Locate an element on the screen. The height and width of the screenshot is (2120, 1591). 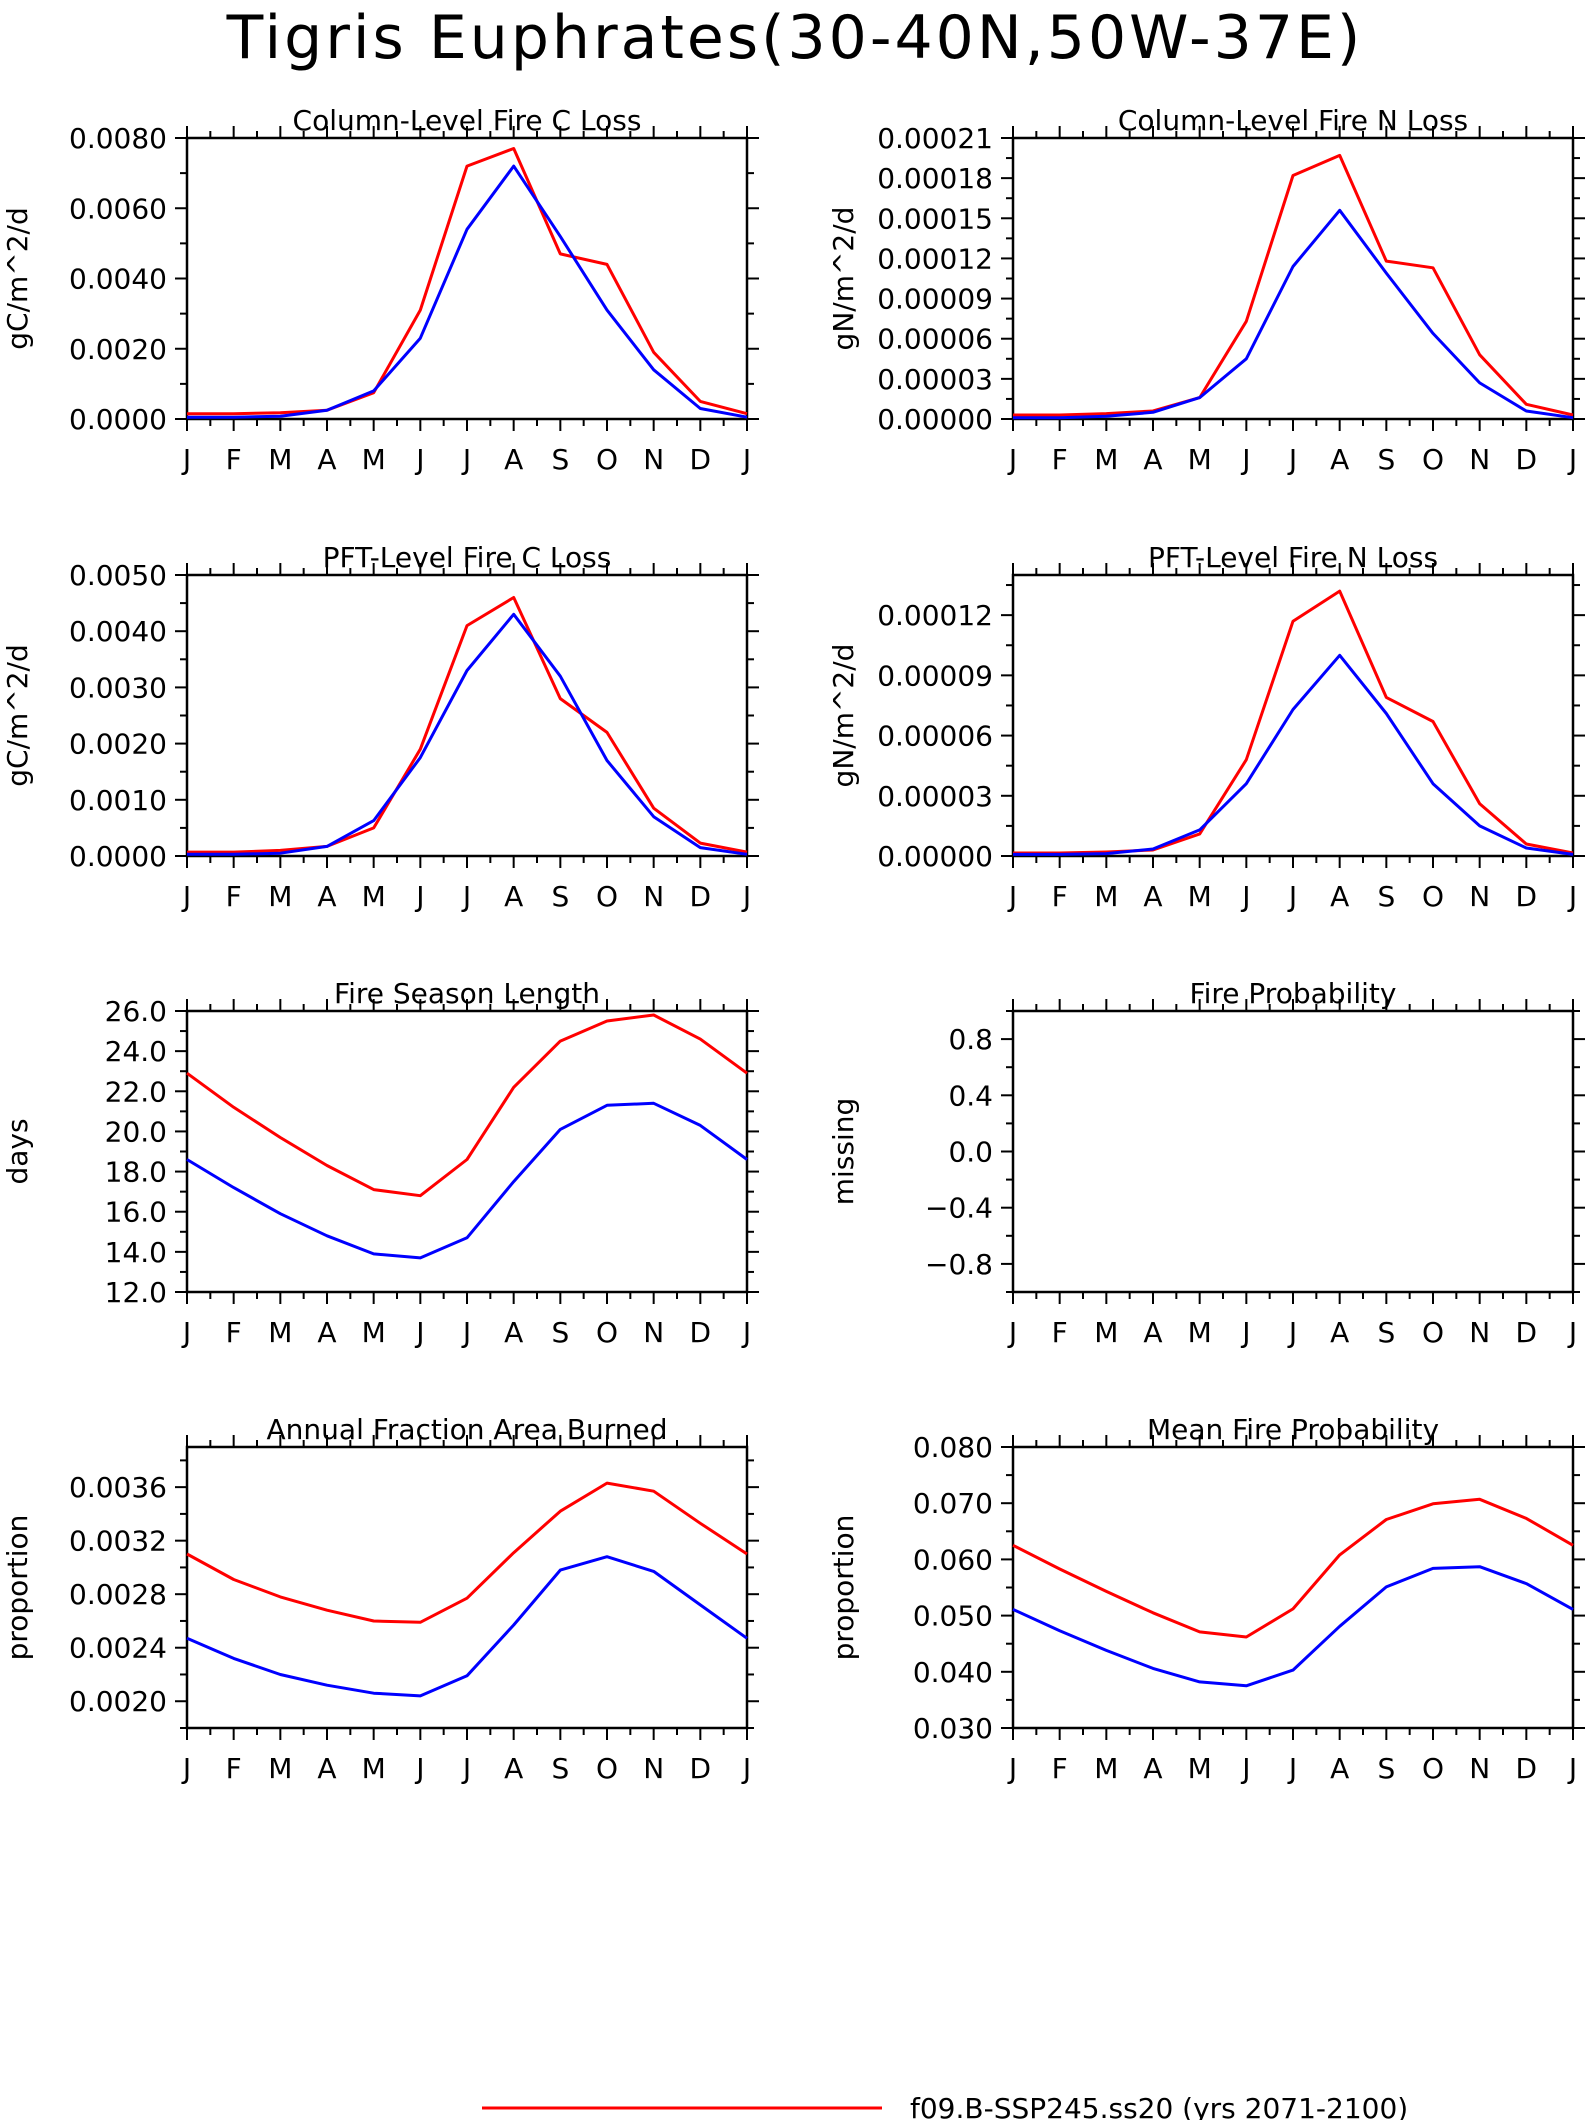
y-axis-label: proportion is located at coordinates (843, 1588).